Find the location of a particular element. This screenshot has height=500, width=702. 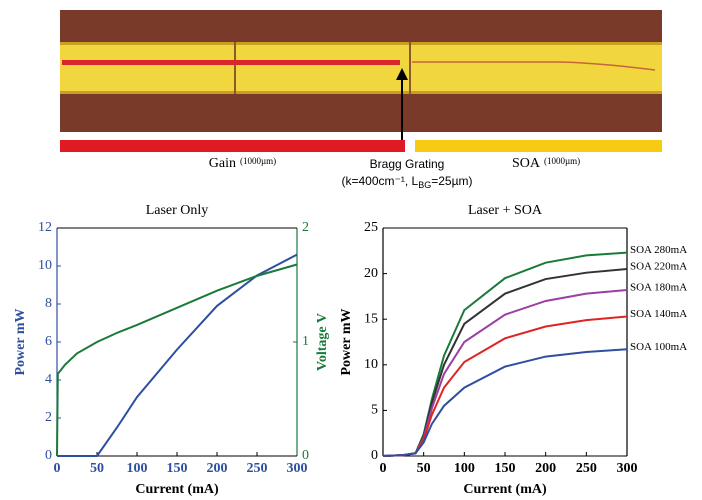

chart-title: Laser Only is located at coordinates (177, 210).